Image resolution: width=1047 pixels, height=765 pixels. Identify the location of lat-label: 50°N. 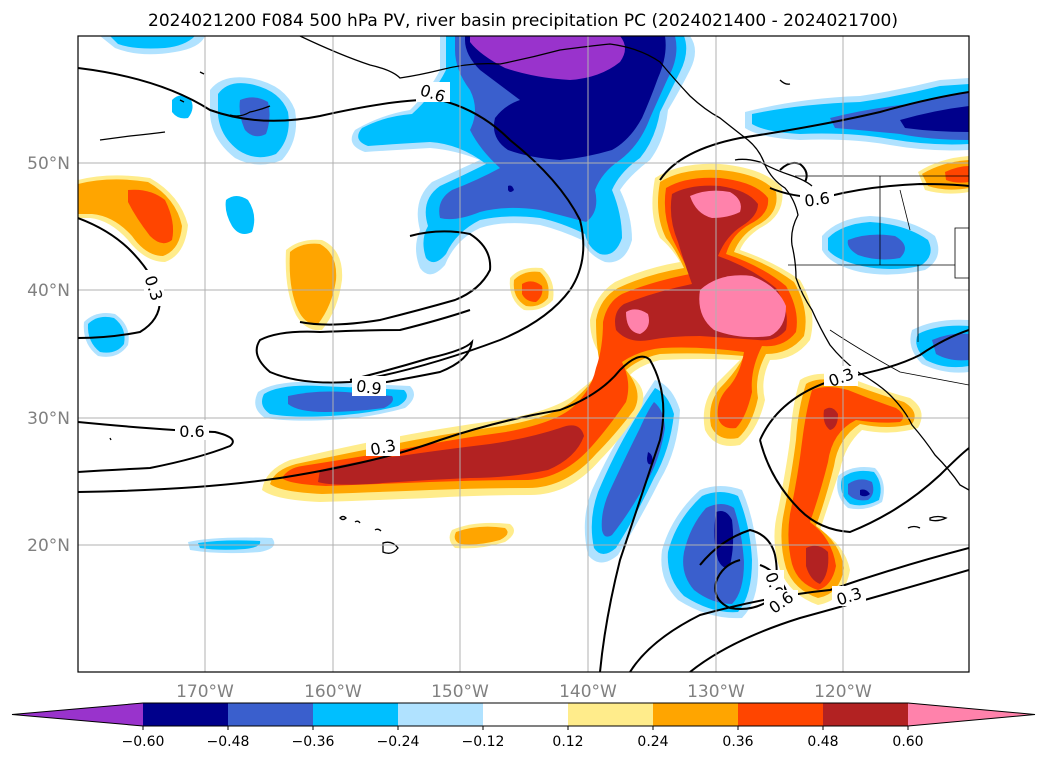
(48, 164).